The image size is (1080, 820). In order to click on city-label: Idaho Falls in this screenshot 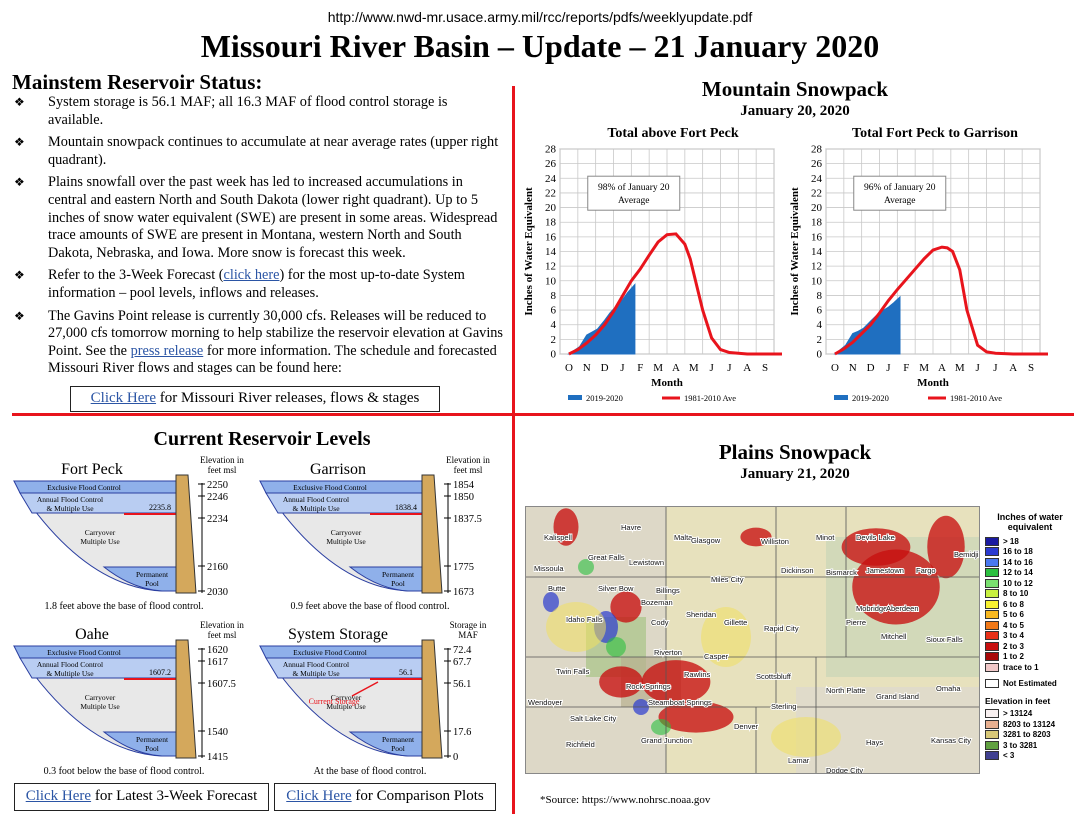, I will do `click(584, 619)`.